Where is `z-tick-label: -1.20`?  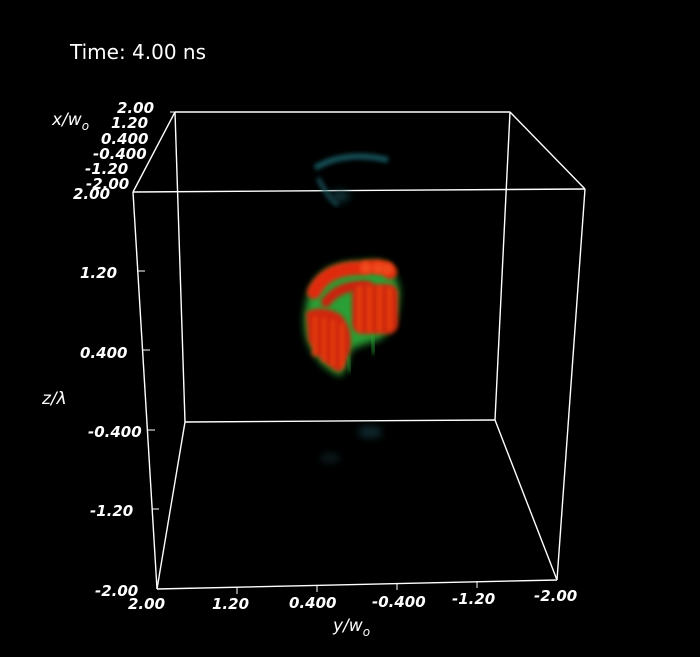 z-tick-label: -1.20 is located at coordinates (111, 511).